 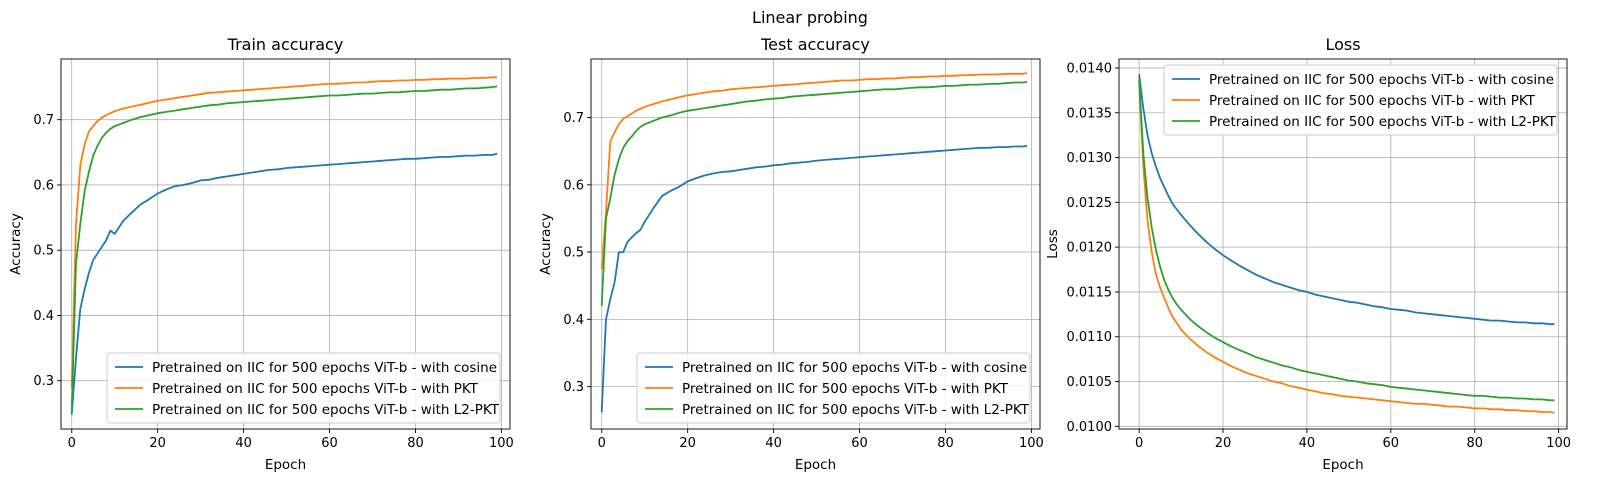 What do you see at coordinates (285, 44) in the screenshot?
I see `panel-title: Train accuracy` at bounding box center [285, 44].